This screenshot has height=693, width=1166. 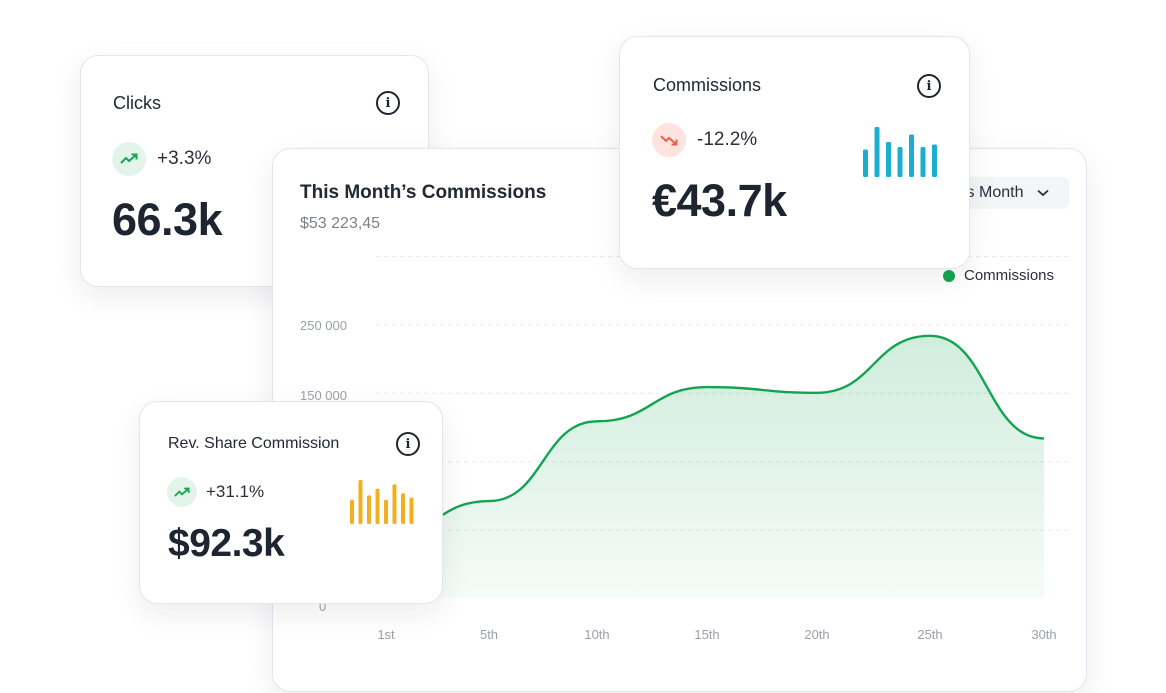 What do you see at coordinates (707, 85) in the screenshot?
I see `commissions-title: Commissions` at bounding box center [707, 85].